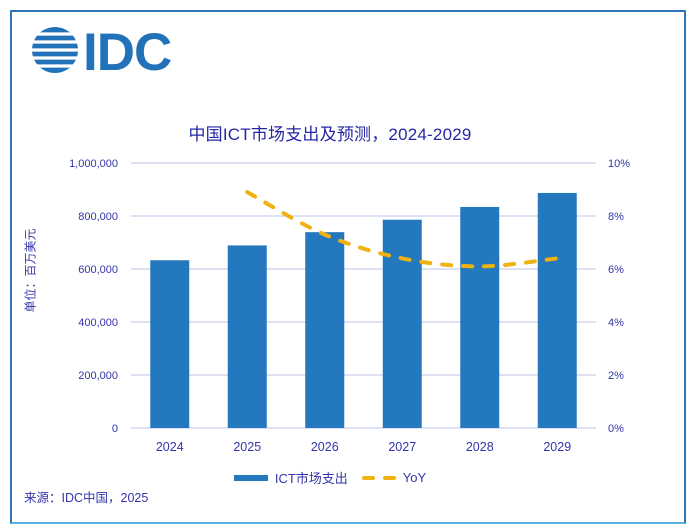  I want to click on right-axis-tick: 4%, so click(616, 323).